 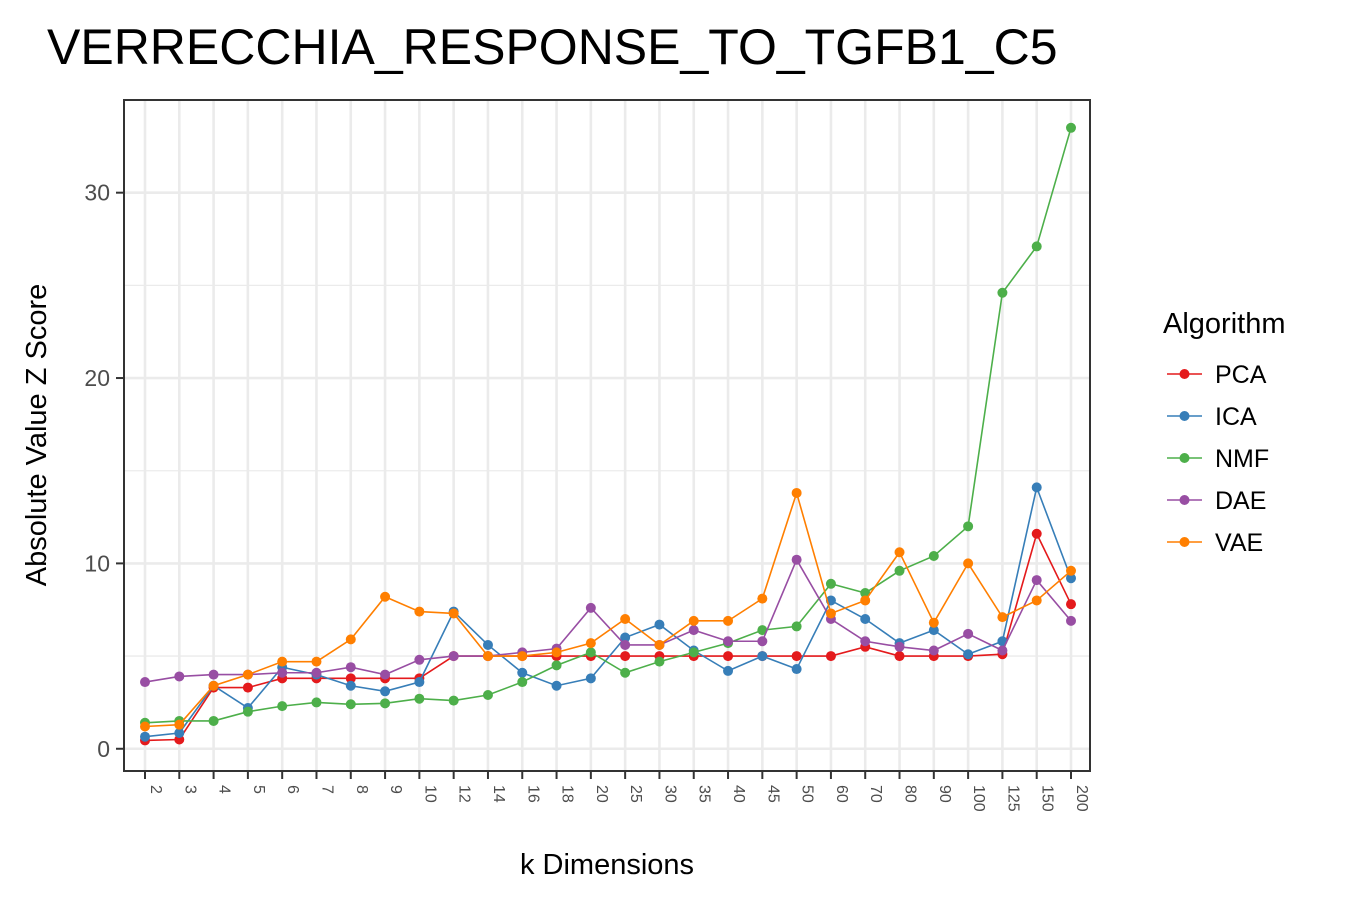 What do you see at coordinates (224, 789) in the screenshot?
I see `x-tick-label: 4` at bounding box center [224, 789].